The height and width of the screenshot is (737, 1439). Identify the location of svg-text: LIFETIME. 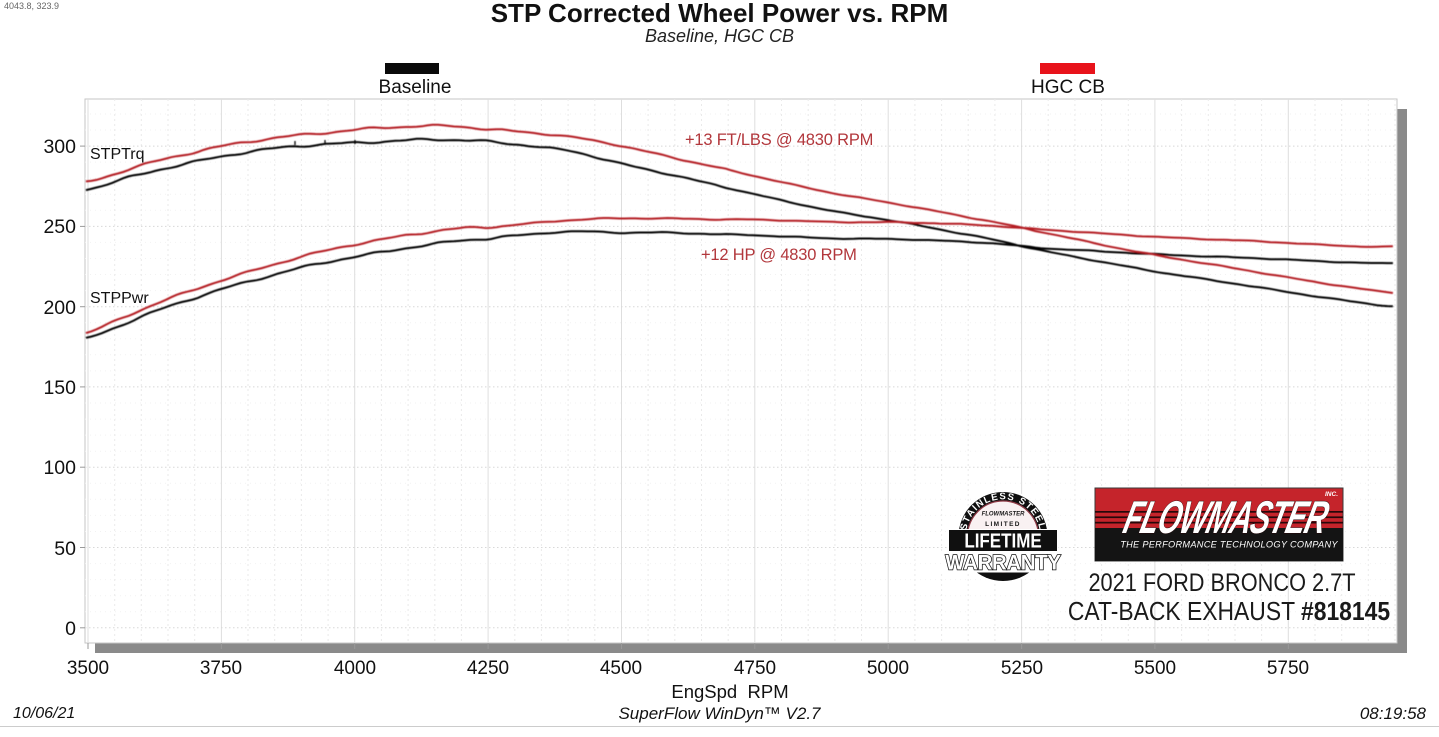
(1002, 540).